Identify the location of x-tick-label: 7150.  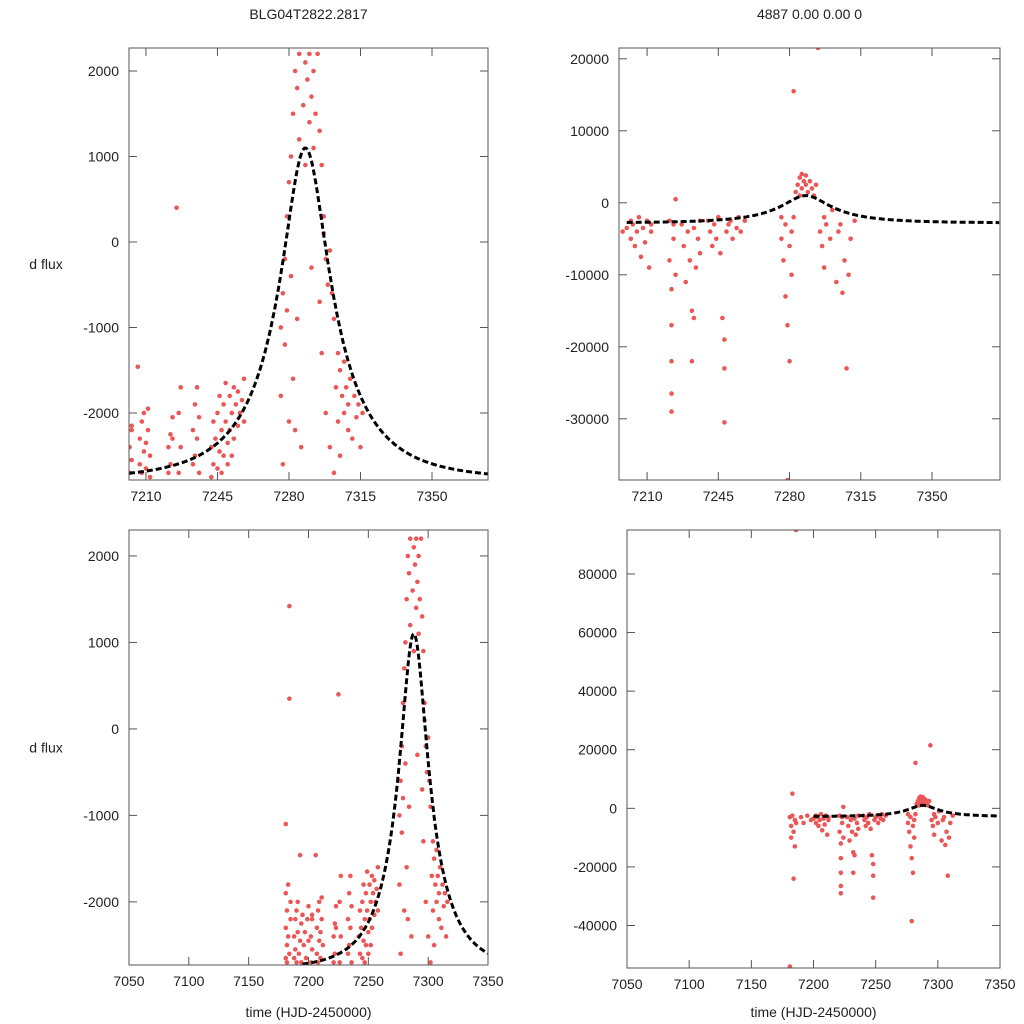
(248, 981).